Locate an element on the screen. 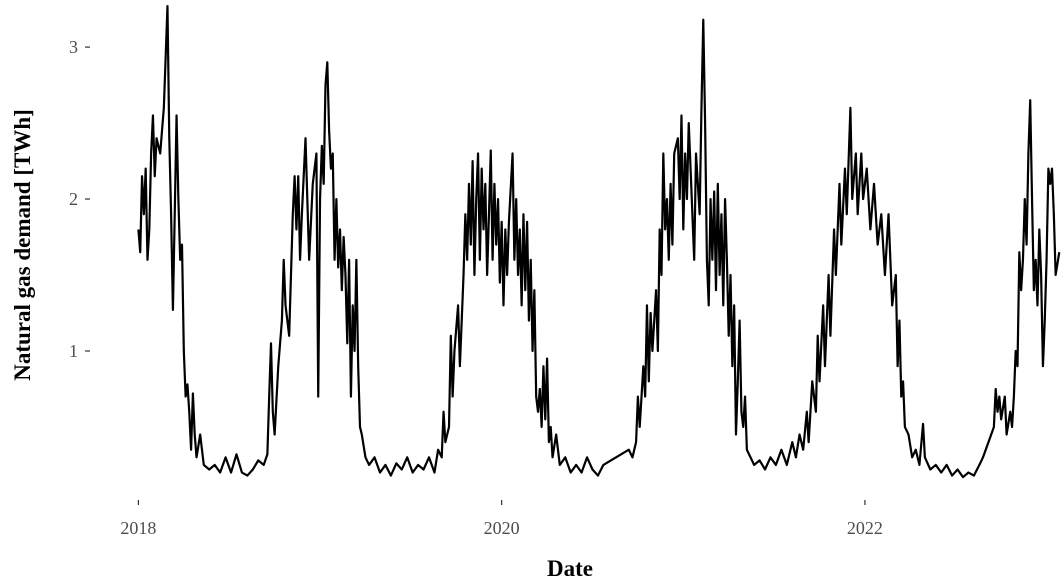 Image resolution: width=1062 pixels, height=588 pixels. x-tick-label: 2018 is located at coordinates (138, 528).